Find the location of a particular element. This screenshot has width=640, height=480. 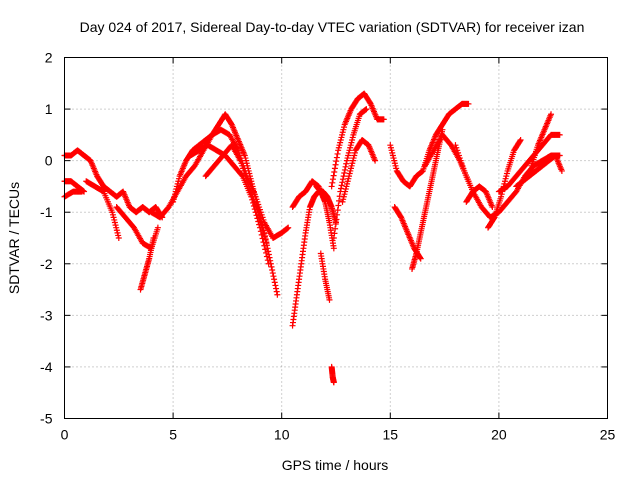

y-tick-label: -5 is located at coordinates (46, 419).